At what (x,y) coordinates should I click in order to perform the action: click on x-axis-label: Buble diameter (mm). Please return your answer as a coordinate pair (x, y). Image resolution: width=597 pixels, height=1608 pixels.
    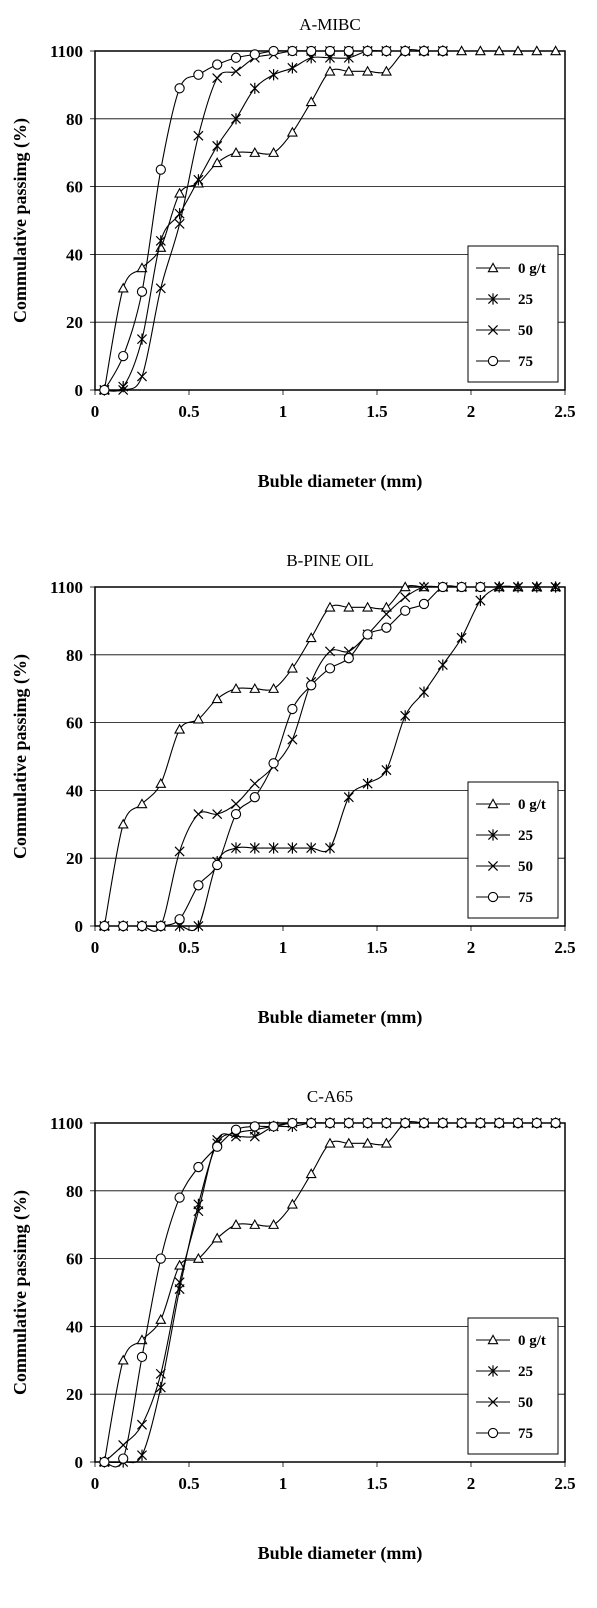
    Looking at the image, I should click on (340, 481).